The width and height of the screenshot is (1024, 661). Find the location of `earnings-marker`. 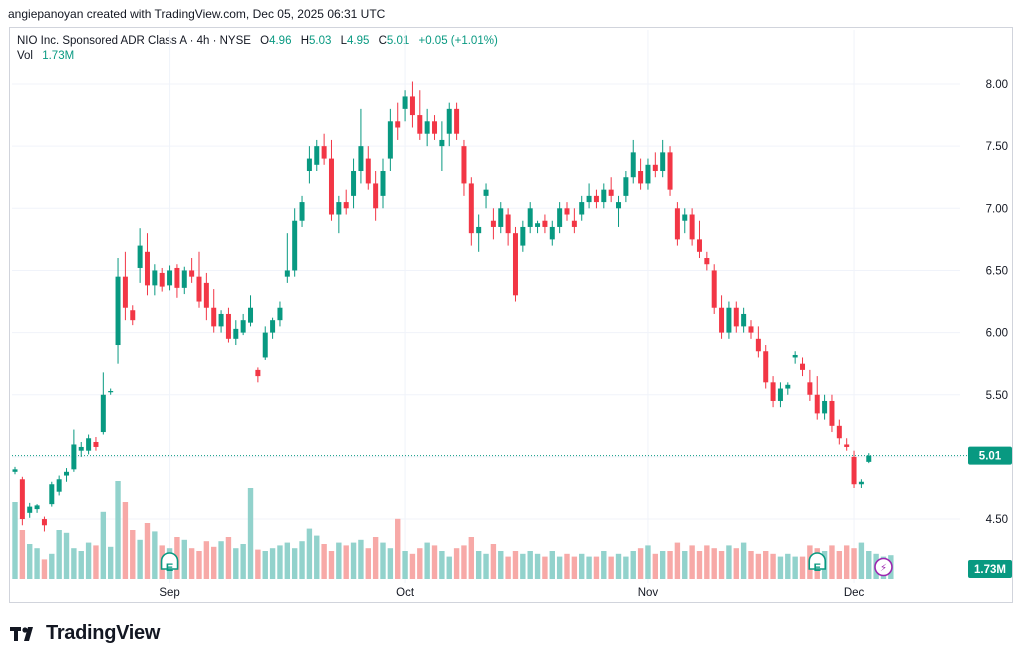

earnings-marker is located at coordinates (169, 561).